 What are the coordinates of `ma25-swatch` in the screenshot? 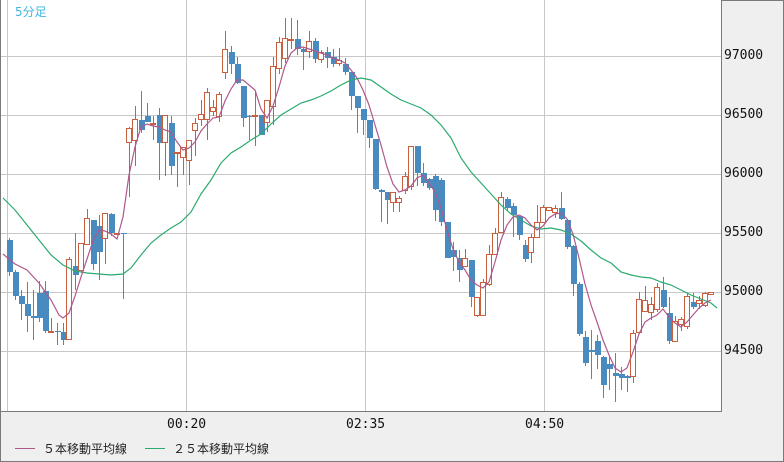 It's located at (155, 448).